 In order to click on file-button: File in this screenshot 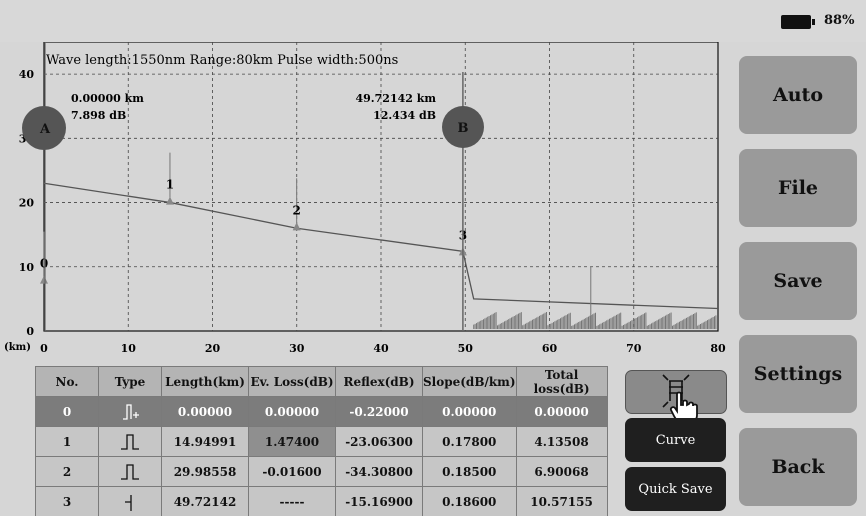, I will do `click(798, 188)`.